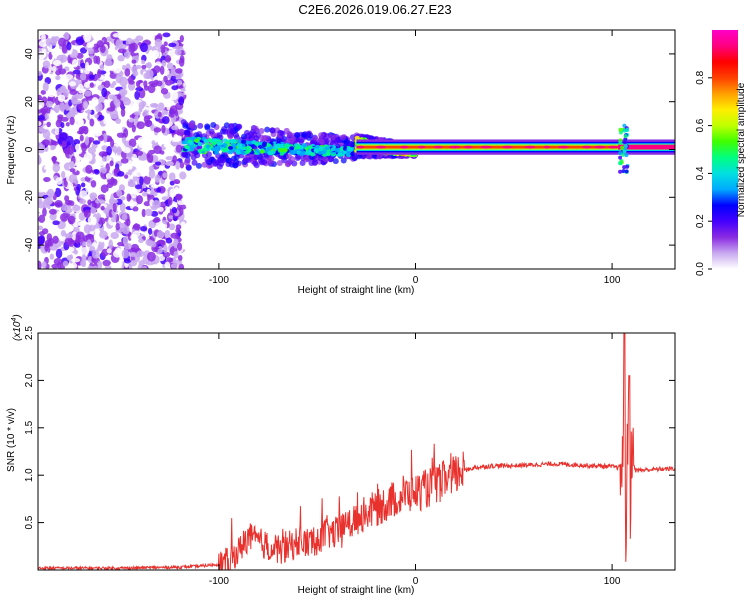  Describe the element at coordinates (700, 269) in the screenshot. I see `colorbar-tick-label: 0.0` at that location.